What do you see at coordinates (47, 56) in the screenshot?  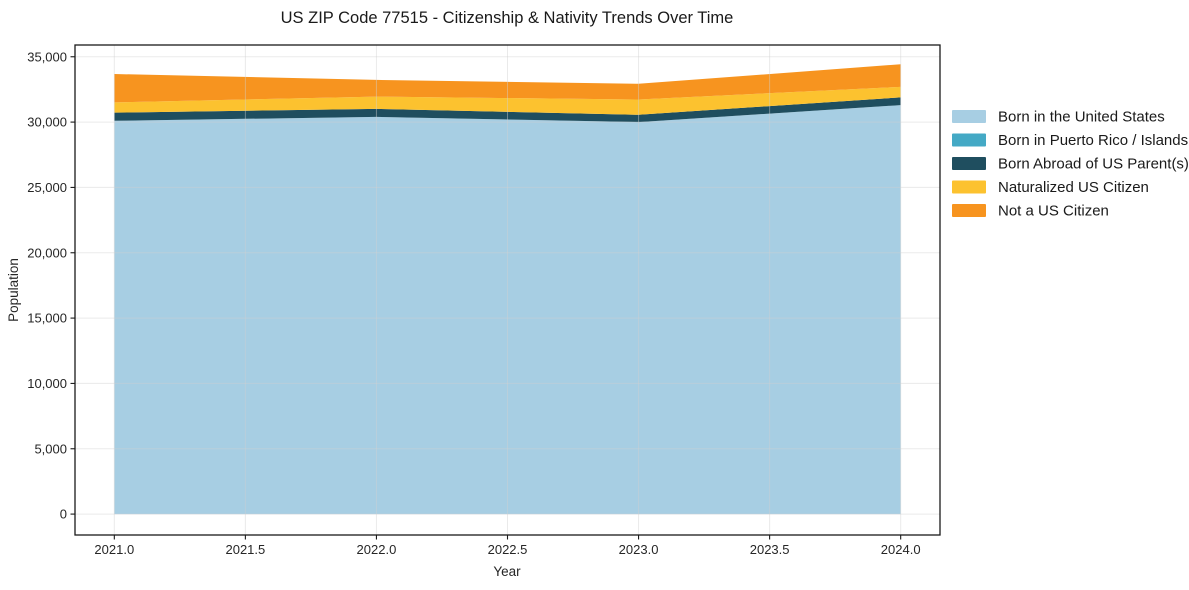 I see `y-tick-label: 35,000` at bounding box center [47, 56].